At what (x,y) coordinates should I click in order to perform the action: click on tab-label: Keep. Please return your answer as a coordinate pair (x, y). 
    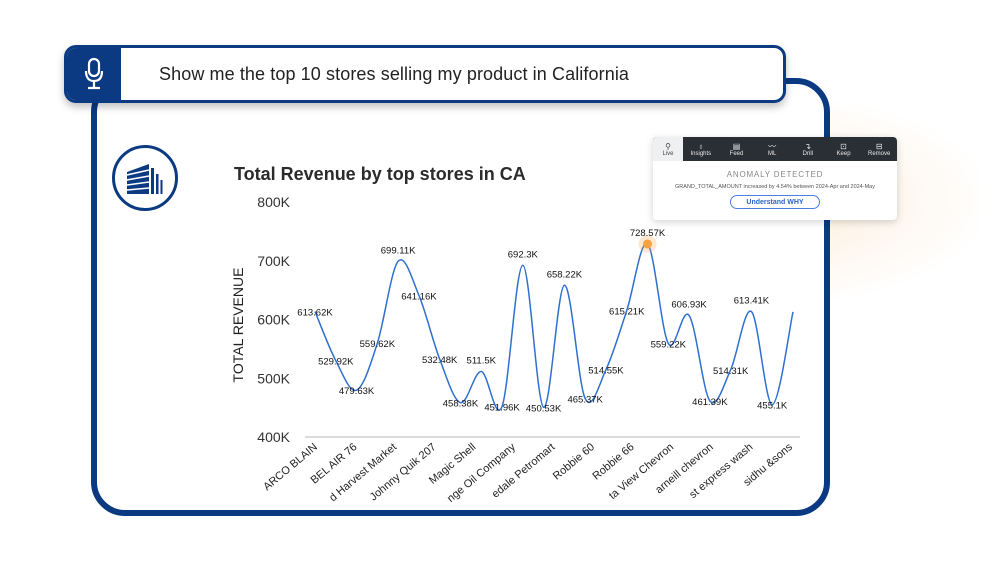
    Looking at the image, I should click on (843, 153).